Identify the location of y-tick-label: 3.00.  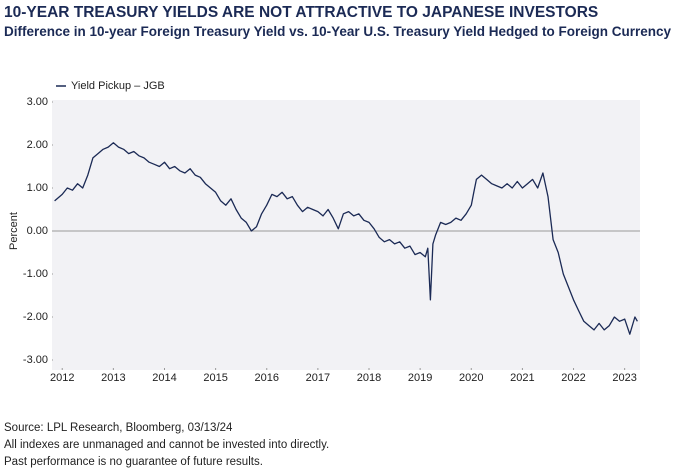
(37, 102).